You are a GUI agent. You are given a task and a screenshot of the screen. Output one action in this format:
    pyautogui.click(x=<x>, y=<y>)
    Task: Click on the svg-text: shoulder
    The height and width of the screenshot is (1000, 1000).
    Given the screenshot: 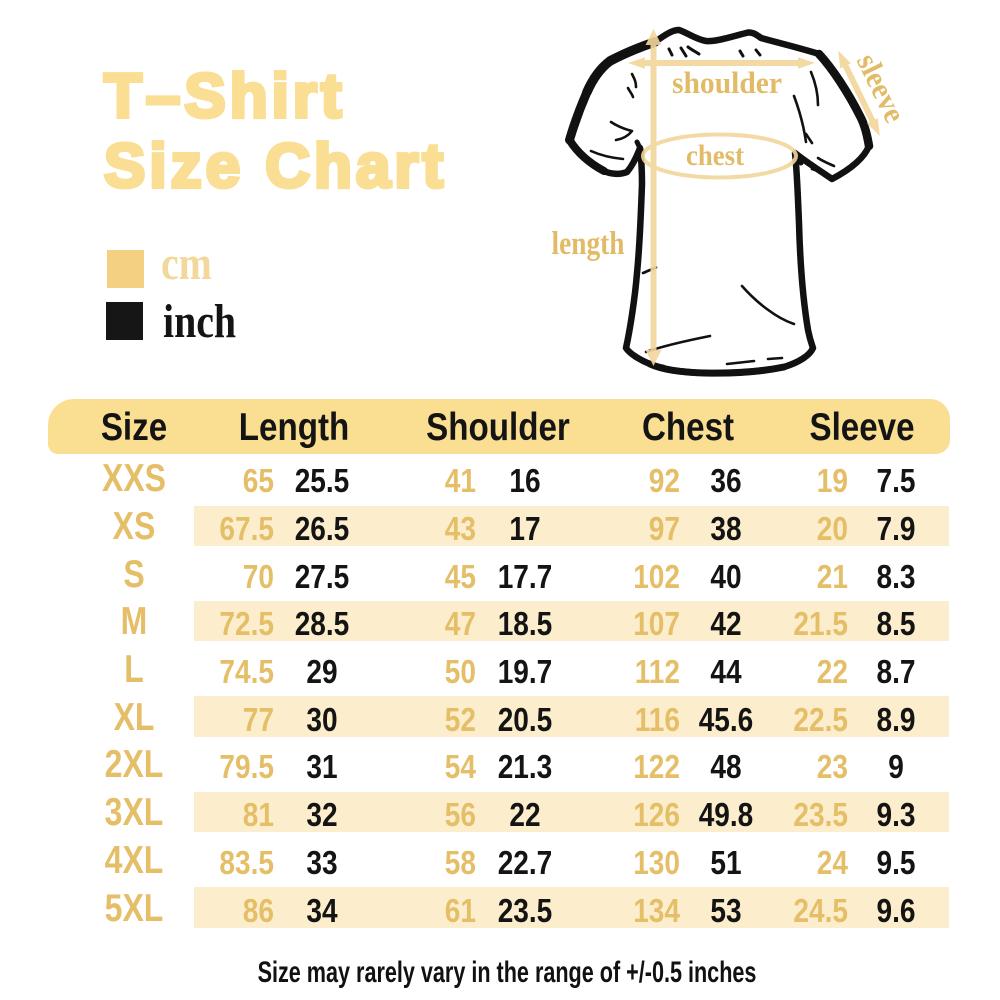 What is the action you would take?
    pyautogui.click(x=727, y=82)
    